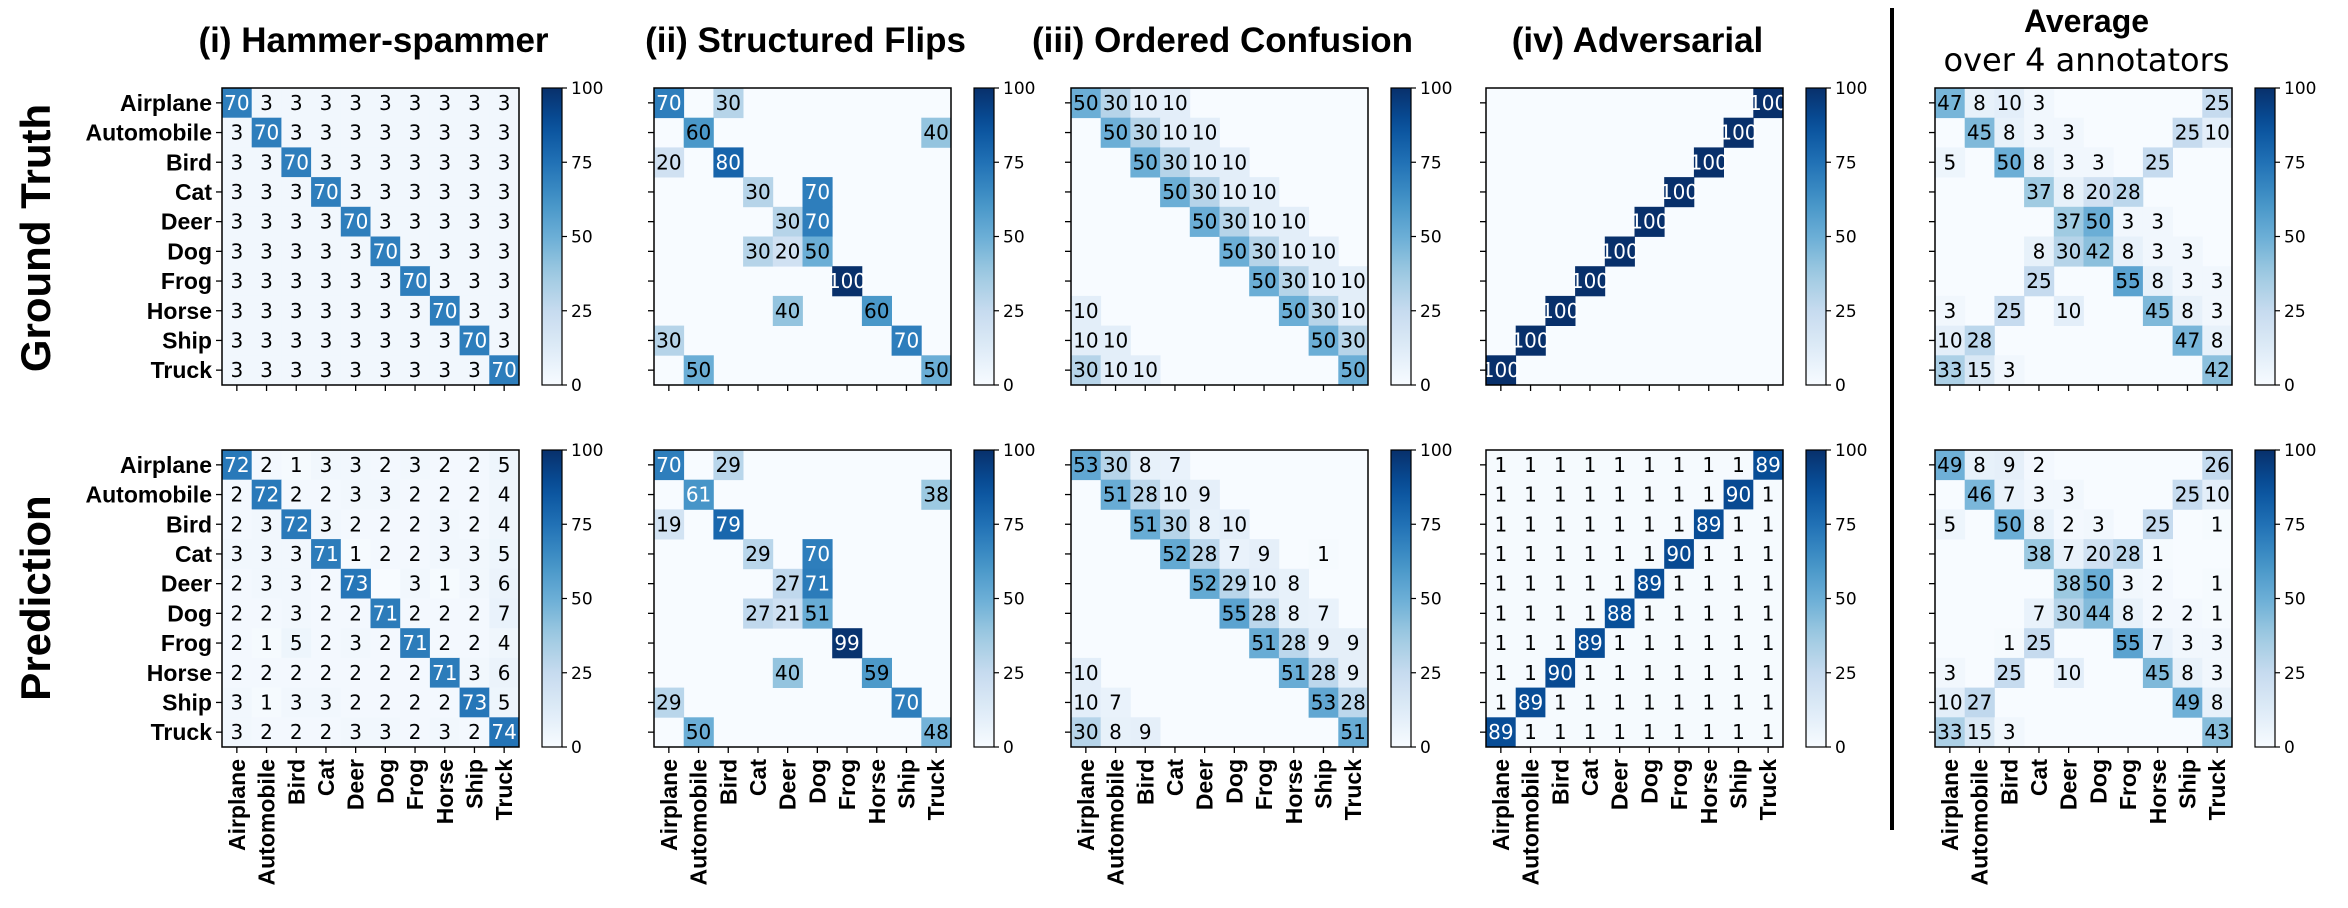 This screenshot has width=2348, height=908. I want to click on colorbar-tick-label: 0, so click(576, 386).